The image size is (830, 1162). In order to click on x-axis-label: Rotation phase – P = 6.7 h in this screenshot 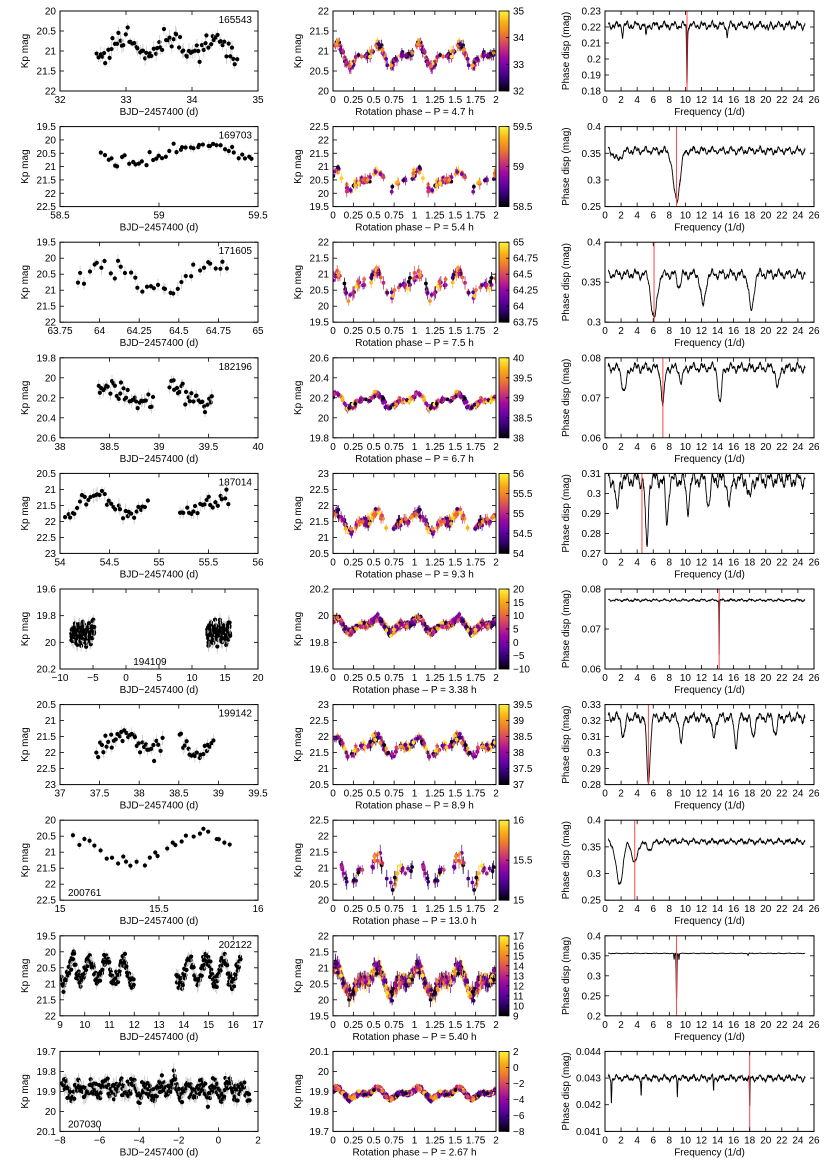, I will do `click(414, 459)`.